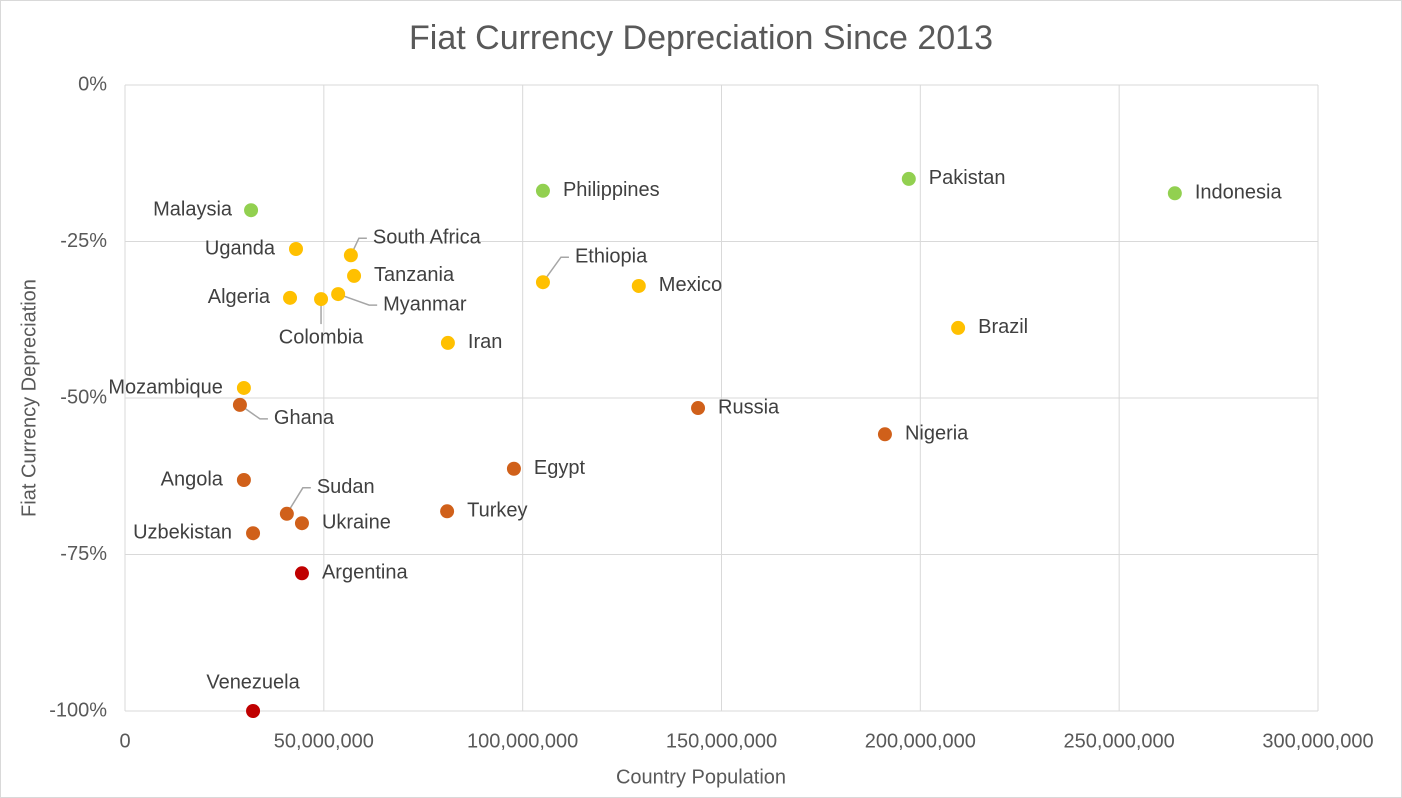  What do you see at coordinates (304, 418) in the screenshot?
I see `point-label: Ghana` at bounding box center [304, 418].